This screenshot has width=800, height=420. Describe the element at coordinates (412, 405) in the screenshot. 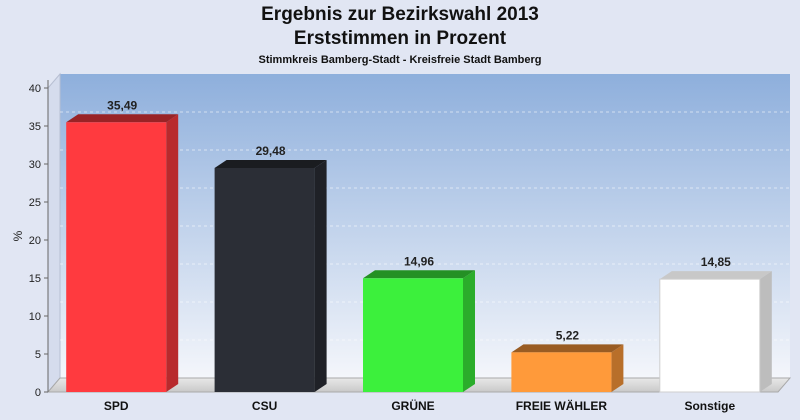

I see `x-tick-label: GRÜNE` at that location.